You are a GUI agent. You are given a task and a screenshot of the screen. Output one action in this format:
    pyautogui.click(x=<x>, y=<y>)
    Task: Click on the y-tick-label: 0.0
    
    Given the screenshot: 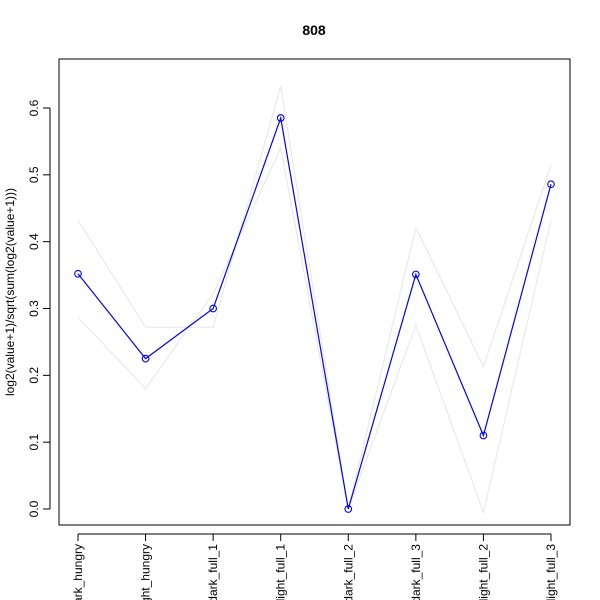 What is the action you would take?
    pyautogui.click(x=34, y=508)
    